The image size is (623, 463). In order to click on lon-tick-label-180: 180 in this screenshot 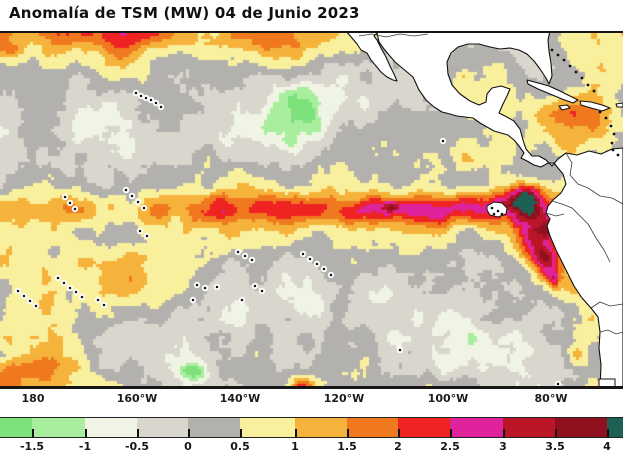, I will do `click(33, 398)`.